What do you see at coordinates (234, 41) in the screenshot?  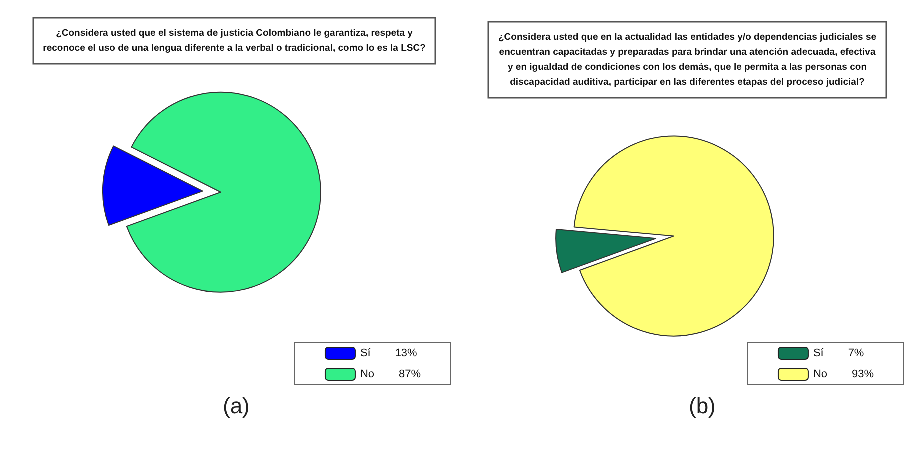 I see `chart-title: ¿Considera usted que el sistema de justicia Colombiano le garantiza, respeta y reconoce el uso de una lengua diferente a la verbal o tradicional, como lo es la LSC?` at bounding box center [234, 41].